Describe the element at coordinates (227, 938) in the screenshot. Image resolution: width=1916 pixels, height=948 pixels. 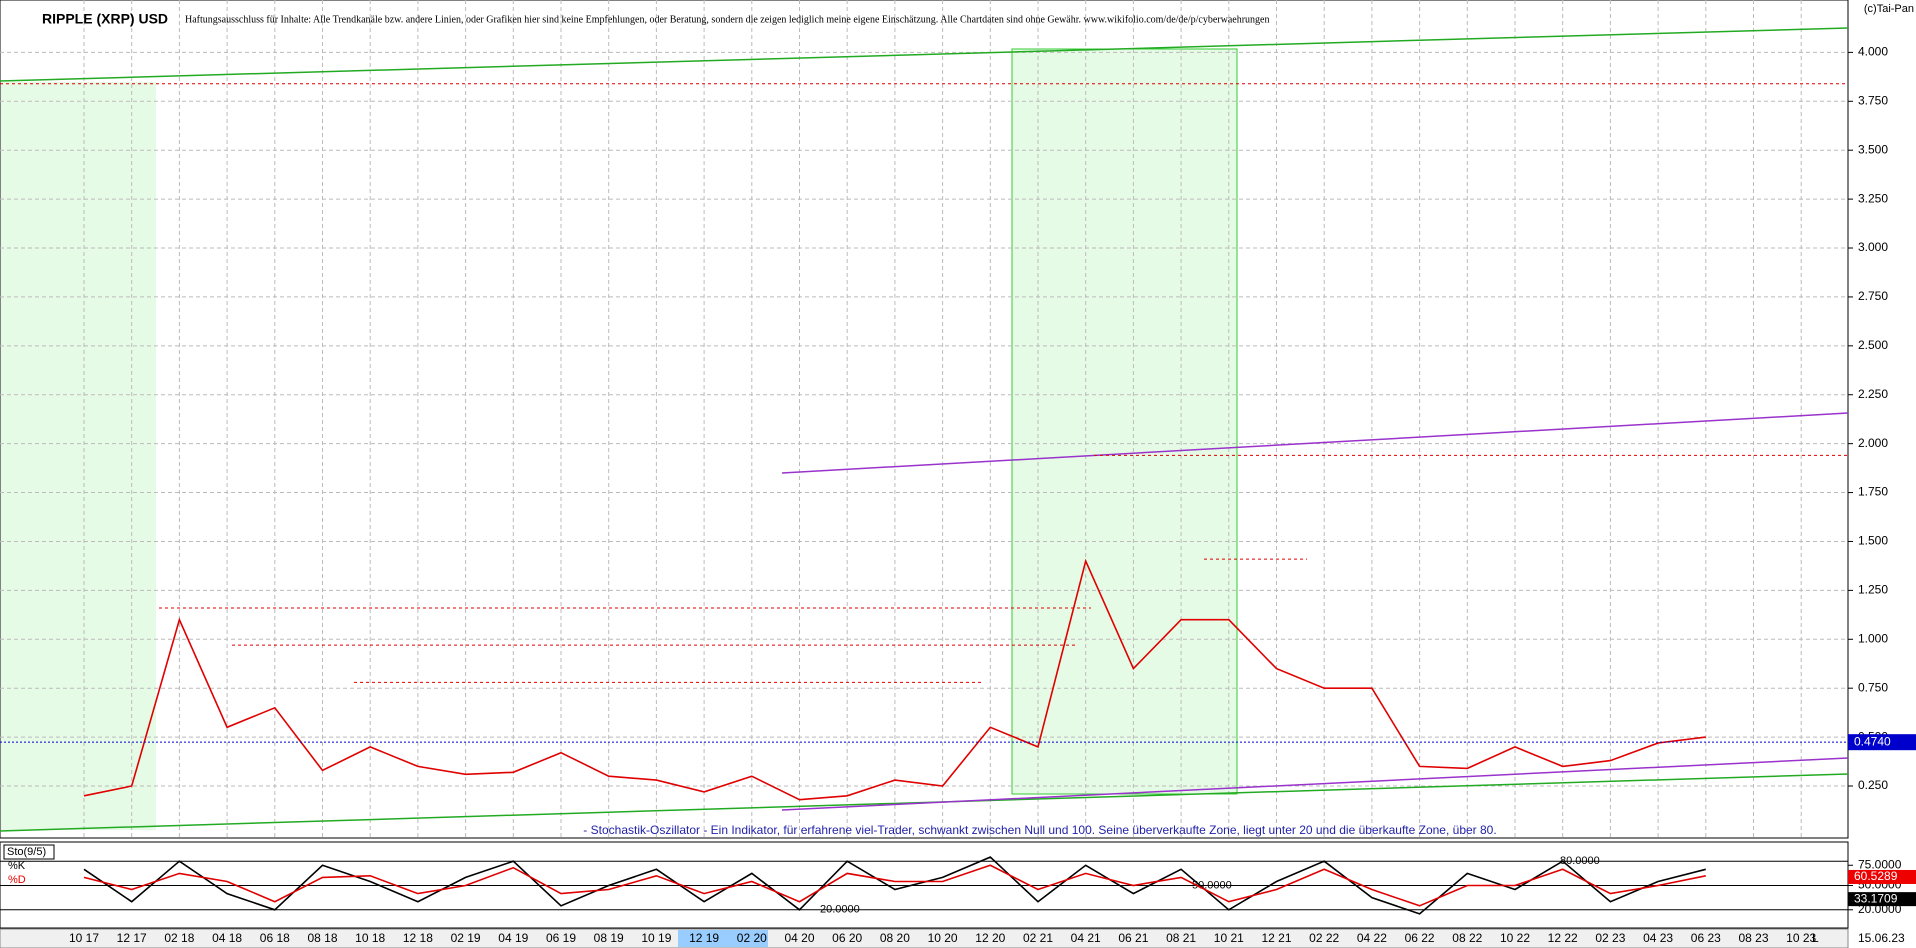
I see `x-tick-label: 04 18` at that location.